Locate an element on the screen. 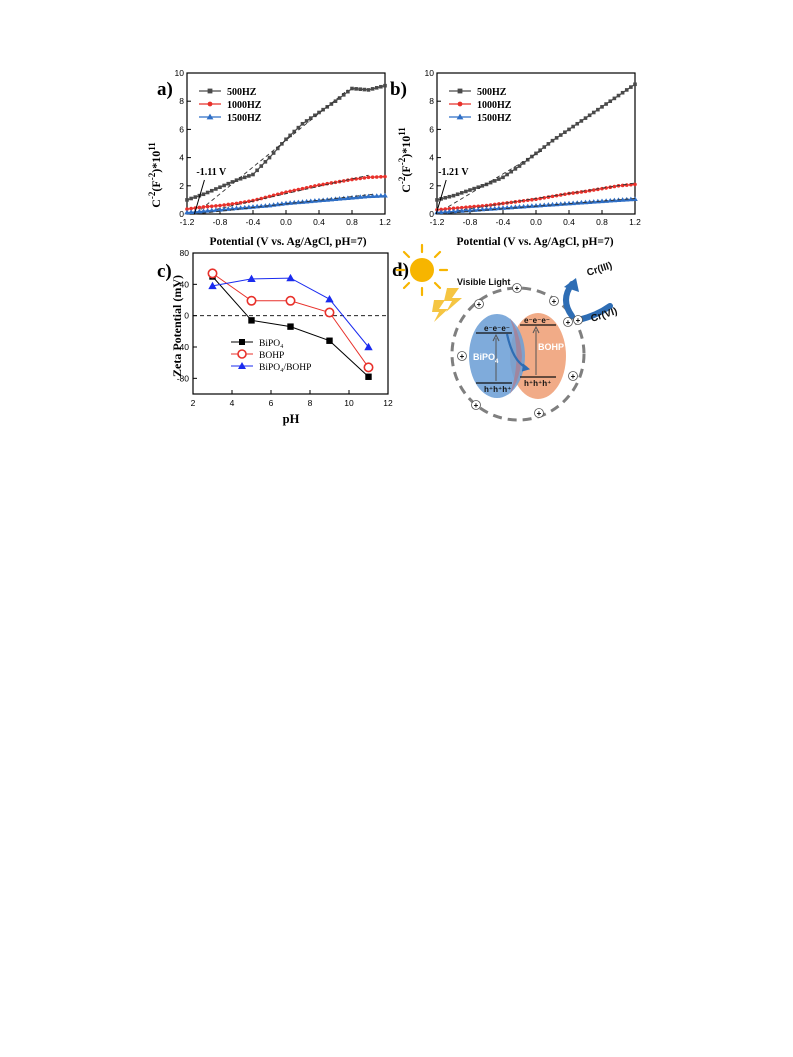  panel-a-ytick-label: 6 is located at coordinates (181, 129).